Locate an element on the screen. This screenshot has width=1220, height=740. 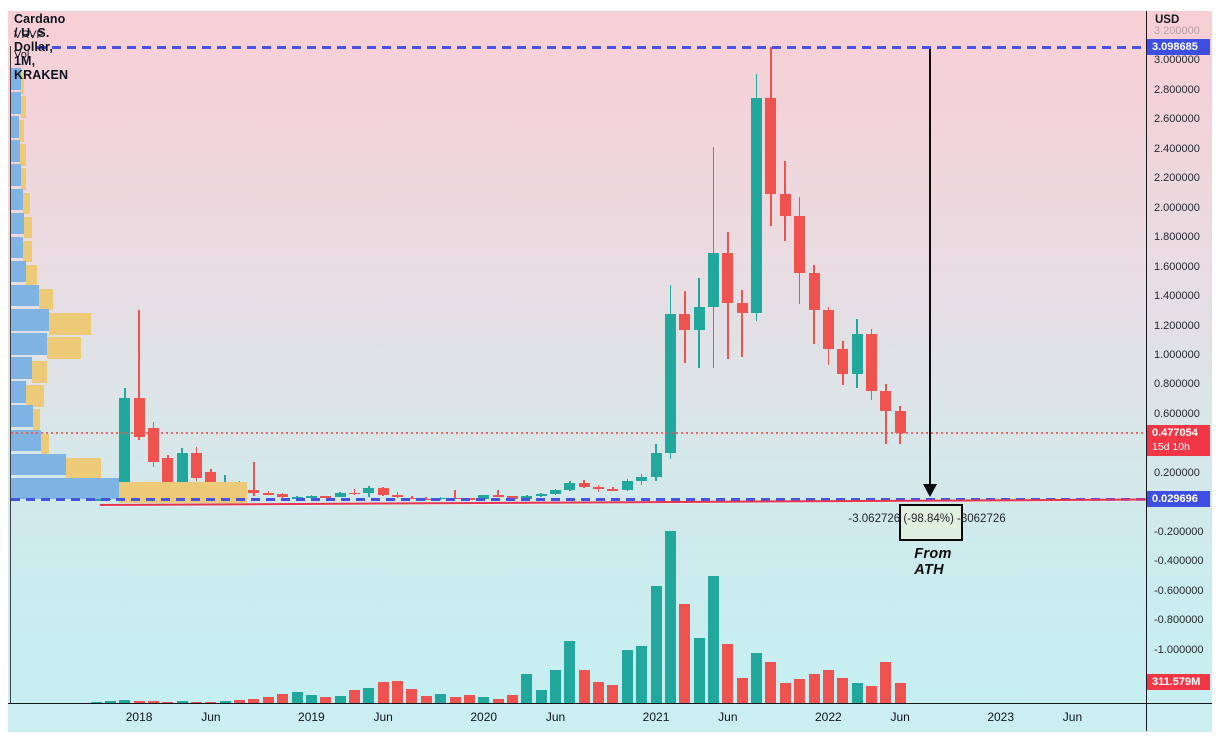
measure-arrow-line is located at coordinates (929, 267).